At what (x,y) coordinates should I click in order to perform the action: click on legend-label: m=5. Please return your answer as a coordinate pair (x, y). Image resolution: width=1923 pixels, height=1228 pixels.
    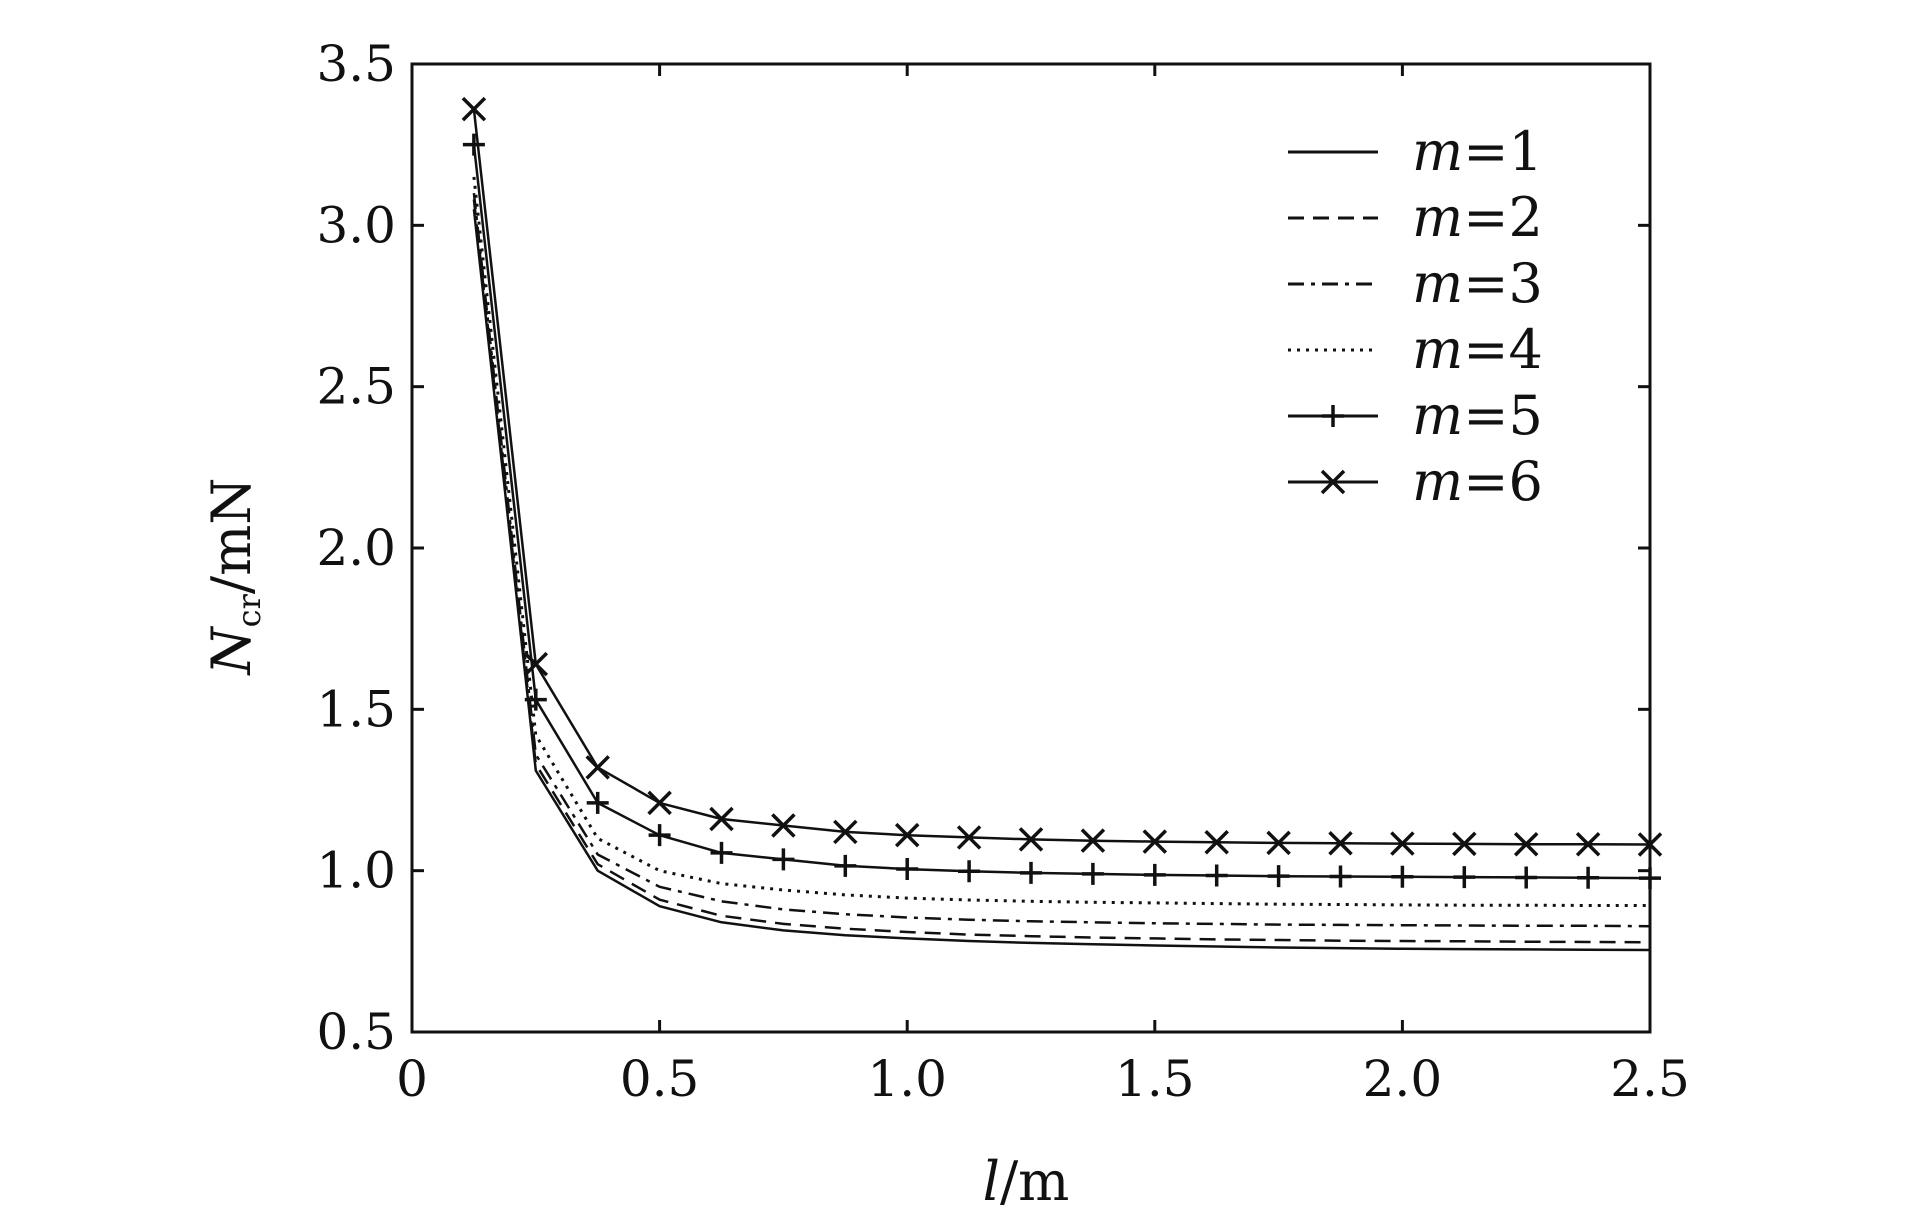
    Looking at the image, I should click on (1477, 415).